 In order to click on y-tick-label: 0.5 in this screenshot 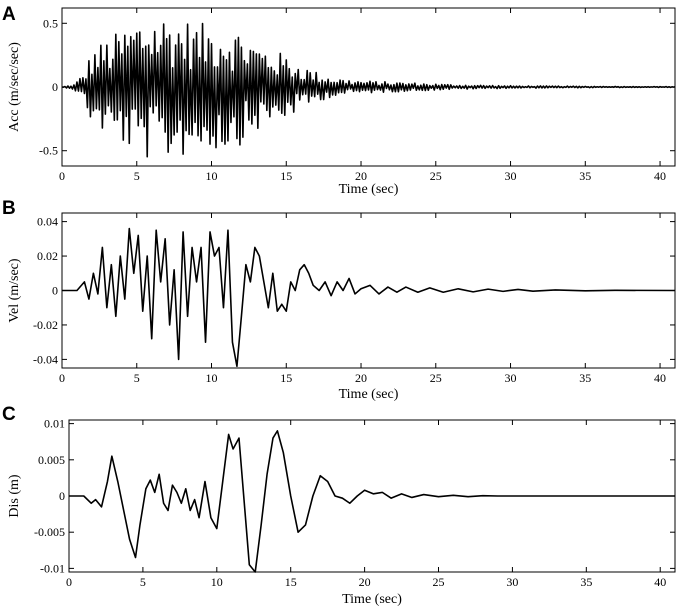, I will do `click(50, 23)`.